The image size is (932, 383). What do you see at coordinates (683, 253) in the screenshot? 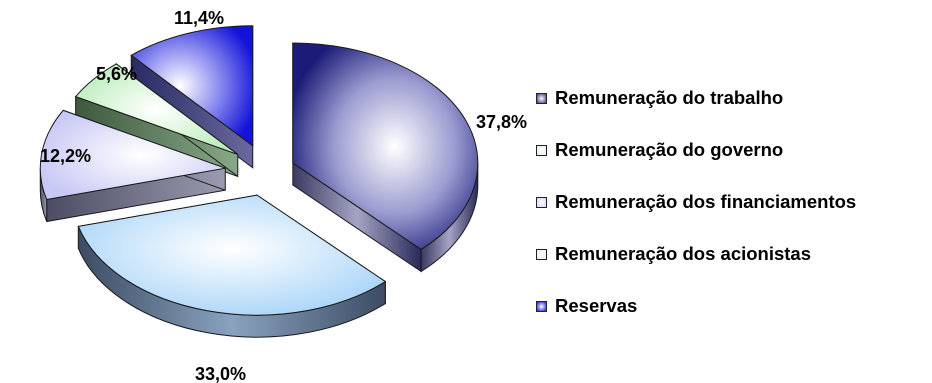
I see `legend-label-3: Remuneração dos acionistas` at bounding box center [683, 253].